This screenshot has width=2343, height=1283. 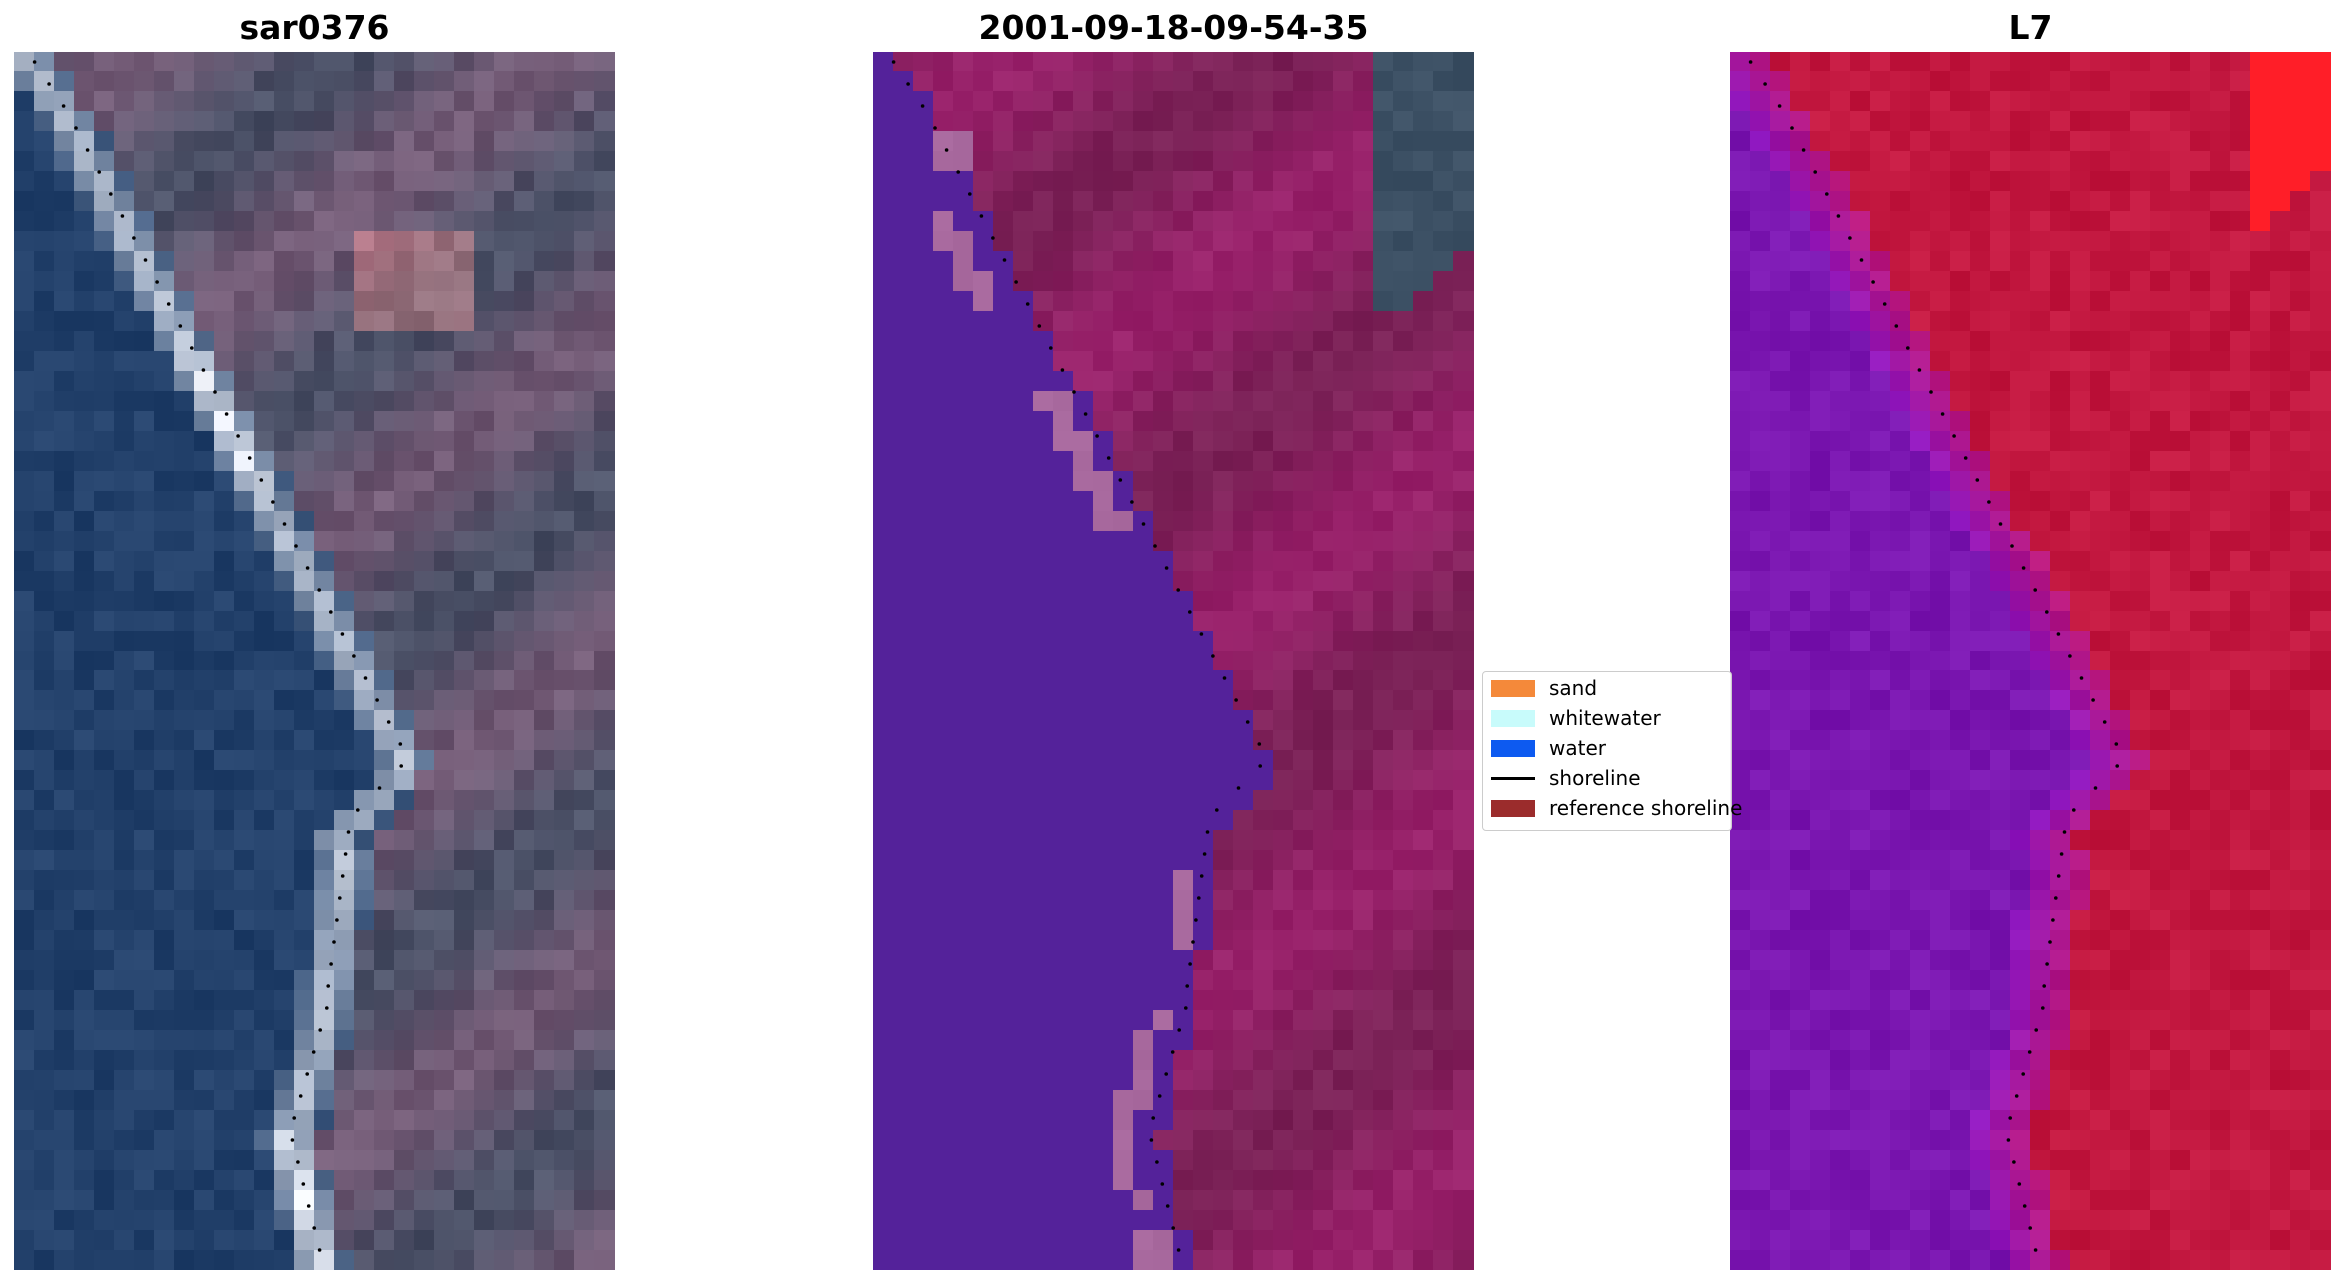 I want to click on legend-item-whitewater: whitewater, so click(x=1576, y=718).